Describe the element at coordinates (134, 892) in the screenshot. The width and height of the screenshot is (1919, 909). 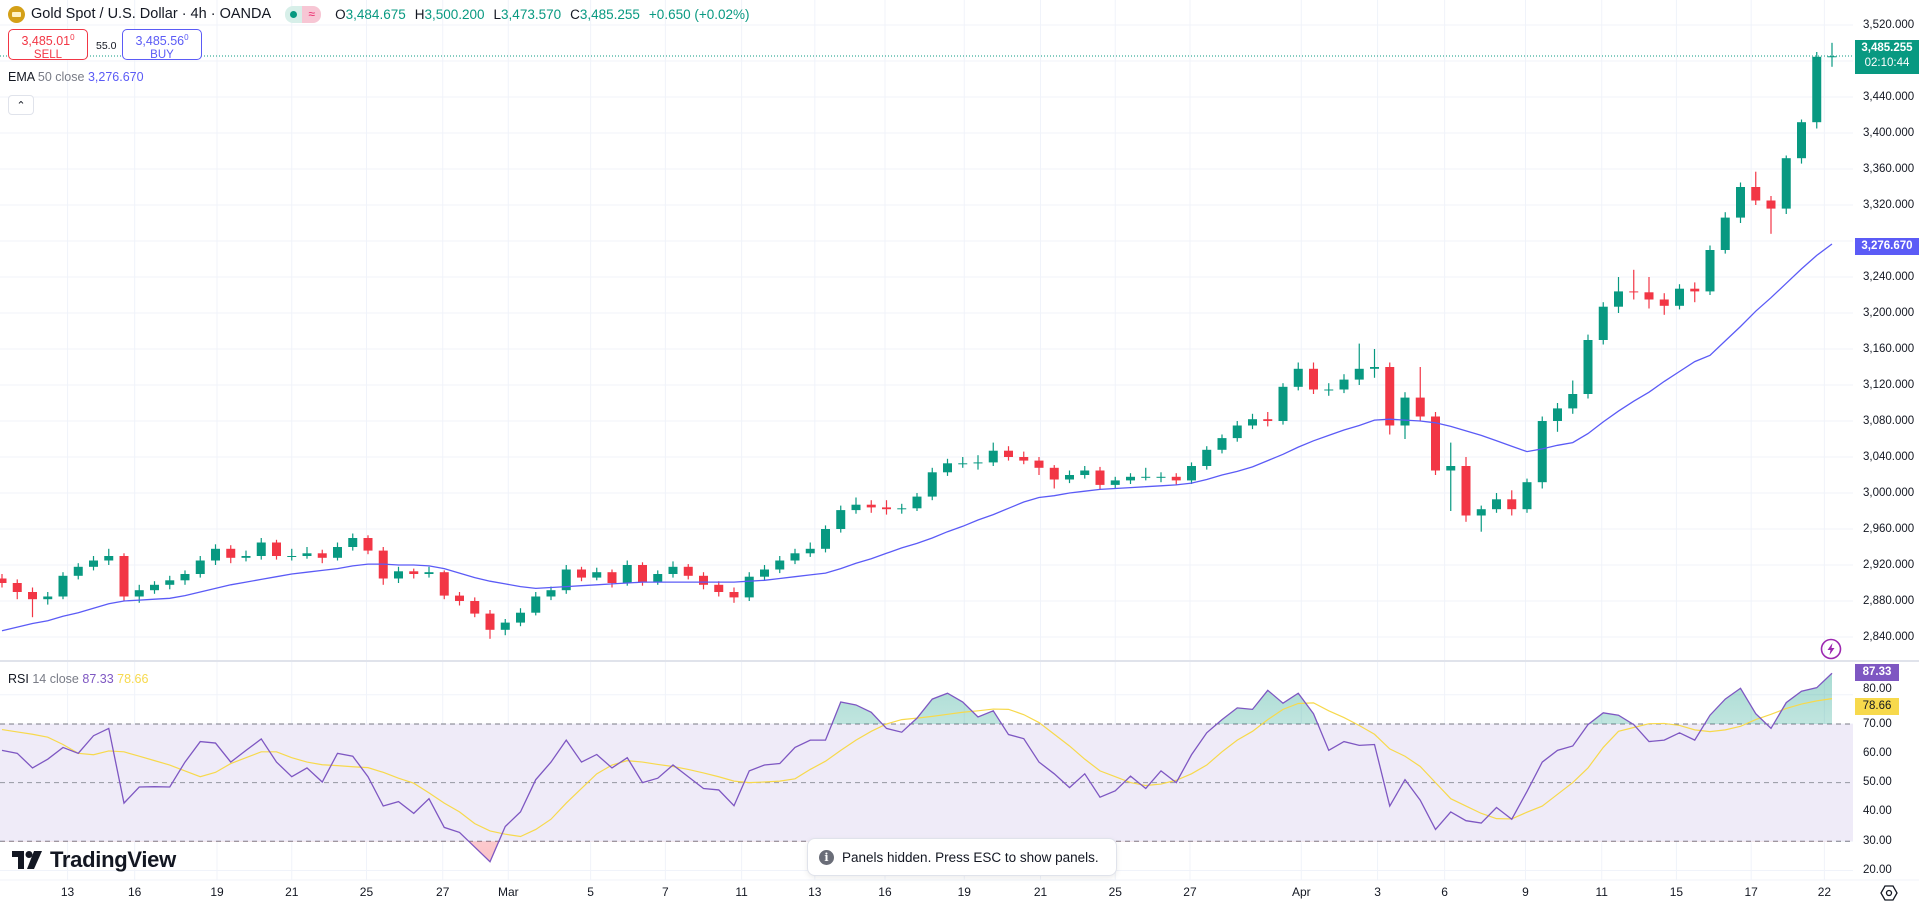
I see `time-tick-label: 16` at that location.